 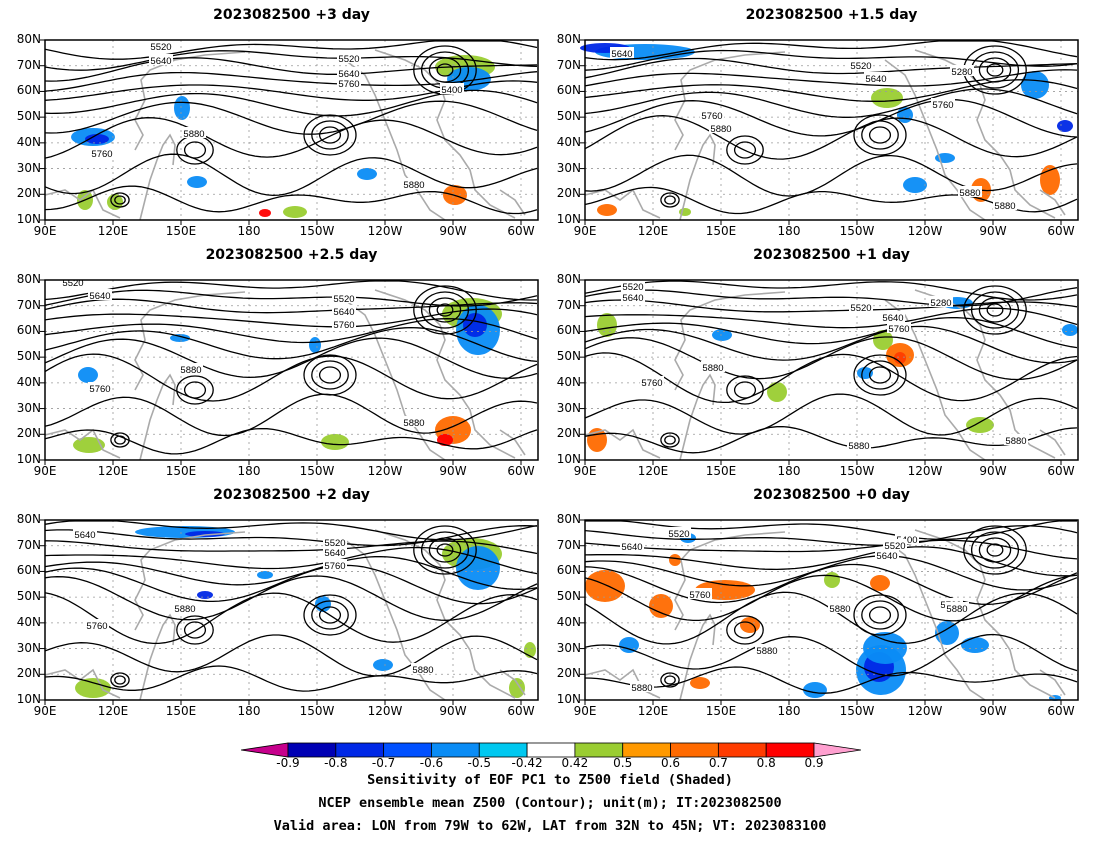 What do you see at coordinates (28, 544) in the screenshot?
I see `lat-label: 70N` at bounding box center [28, 544].